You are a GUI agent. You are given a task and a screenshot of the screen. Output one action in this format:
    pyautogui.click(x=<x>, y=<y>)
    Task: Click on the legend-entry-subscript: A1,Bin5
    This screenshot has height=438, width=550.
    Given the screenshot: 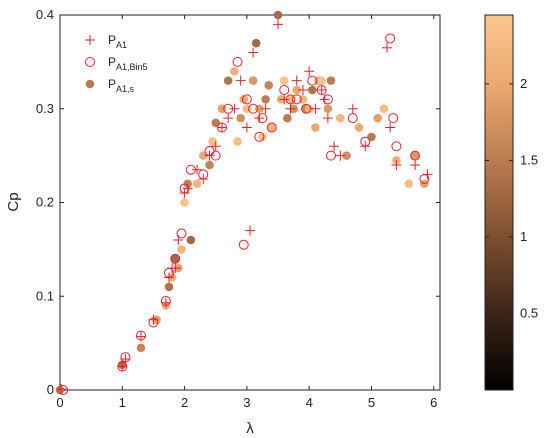 What is the action you would take?
    pyautogui.click(x=132, y=67)
    